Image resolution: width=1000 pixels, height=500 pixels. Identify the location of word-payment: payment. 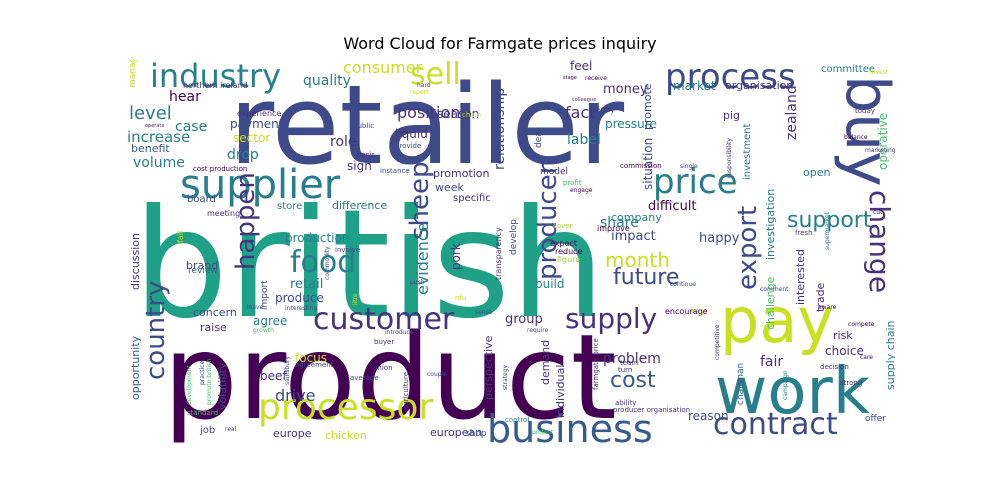
(257, 124).